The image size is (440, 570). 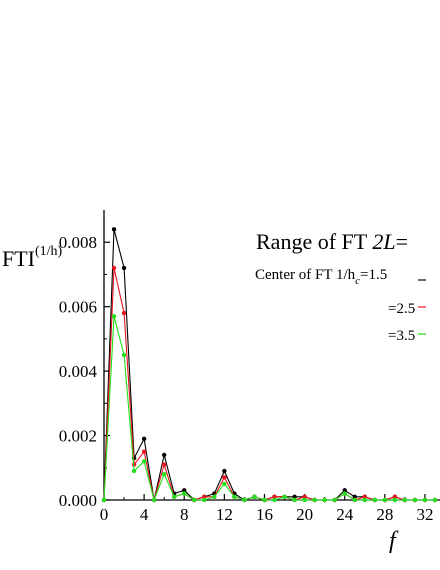 I want to click on x-tick-label: 24, so click(x=345, y=514).